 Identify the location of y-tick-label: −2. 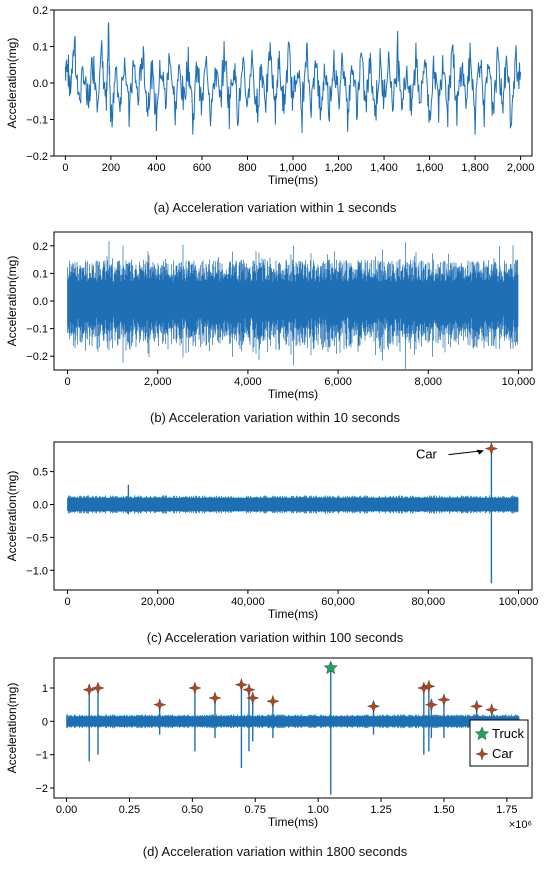
(41, 789).